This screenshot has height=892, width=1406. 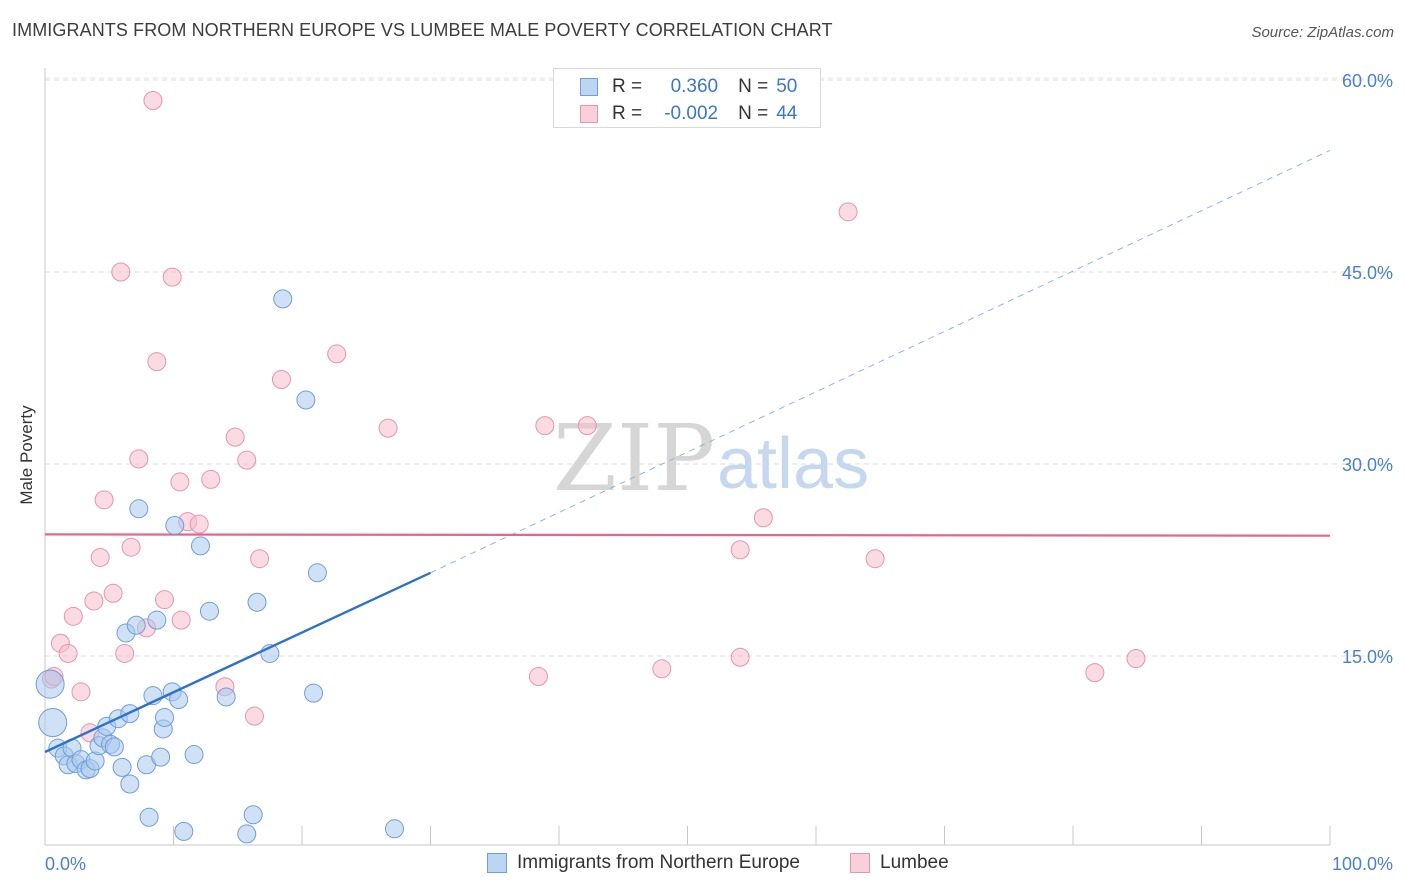 I want to click on legend-r-value: 0.360, so click(x=694, y=86).